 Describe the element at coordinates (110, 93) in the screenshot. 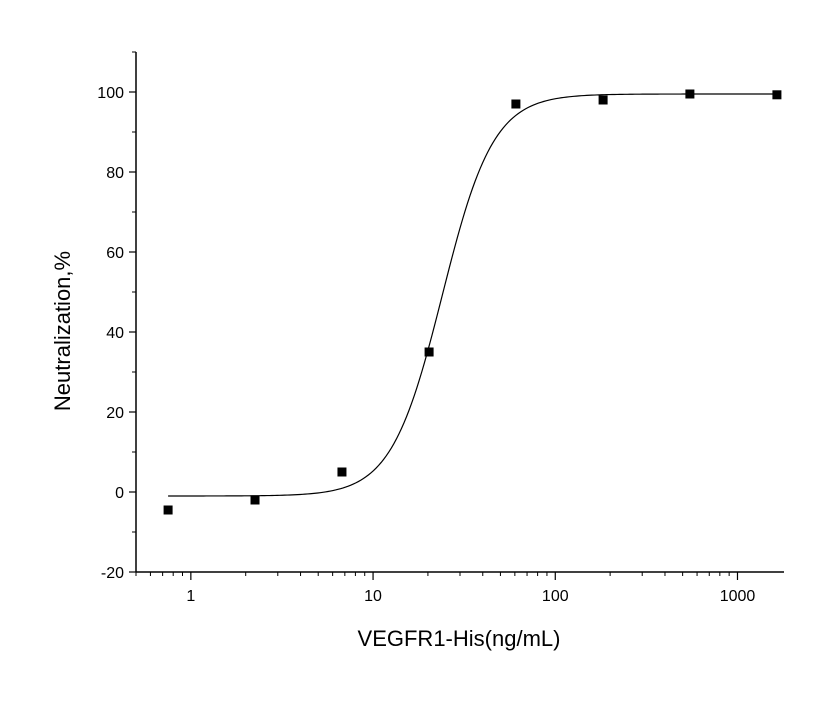

I see `y-tick-label: 100` at that location.